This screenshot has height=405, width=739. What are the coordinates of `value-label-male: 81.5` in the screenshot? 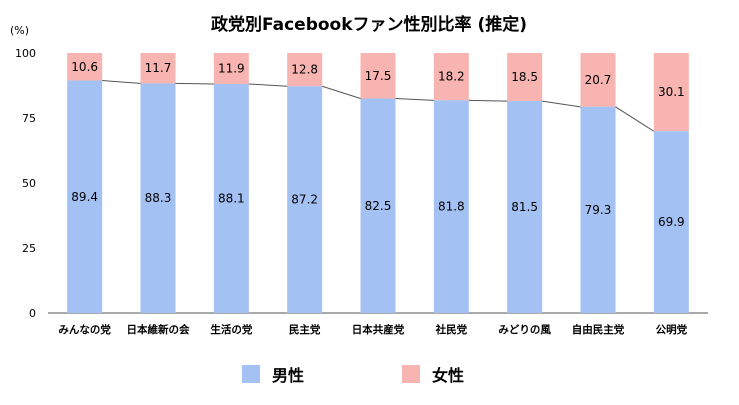 It's located at (524, 207).